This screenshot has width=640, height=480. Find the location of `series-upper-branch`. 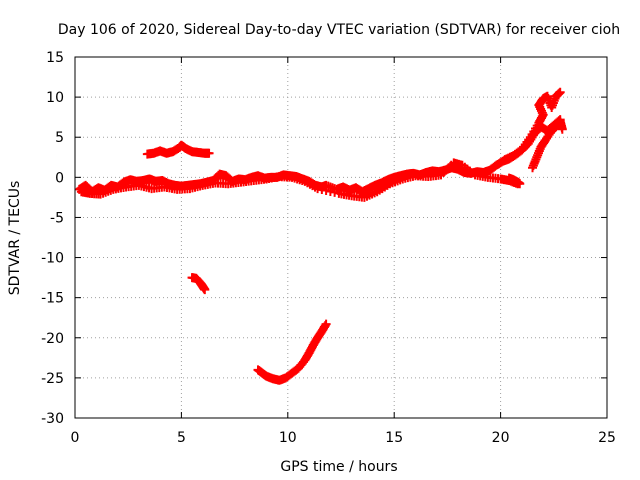

series-upper-branch is located at coordinates (532, 126).